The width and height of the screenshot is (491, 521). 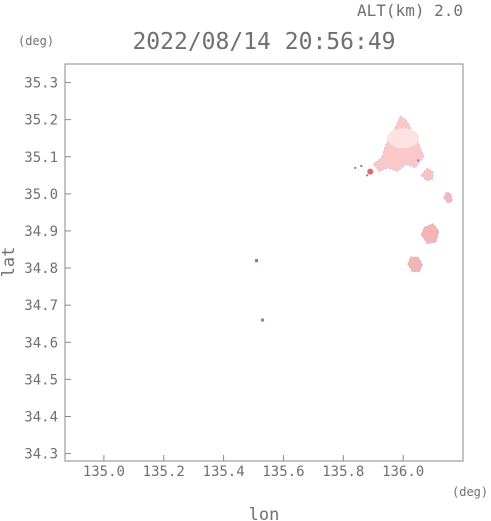 What do you see at coordinates (41, 158) in the screenshot?
I see `y-tick-label: 35.1` at bounding box center [41, 158].